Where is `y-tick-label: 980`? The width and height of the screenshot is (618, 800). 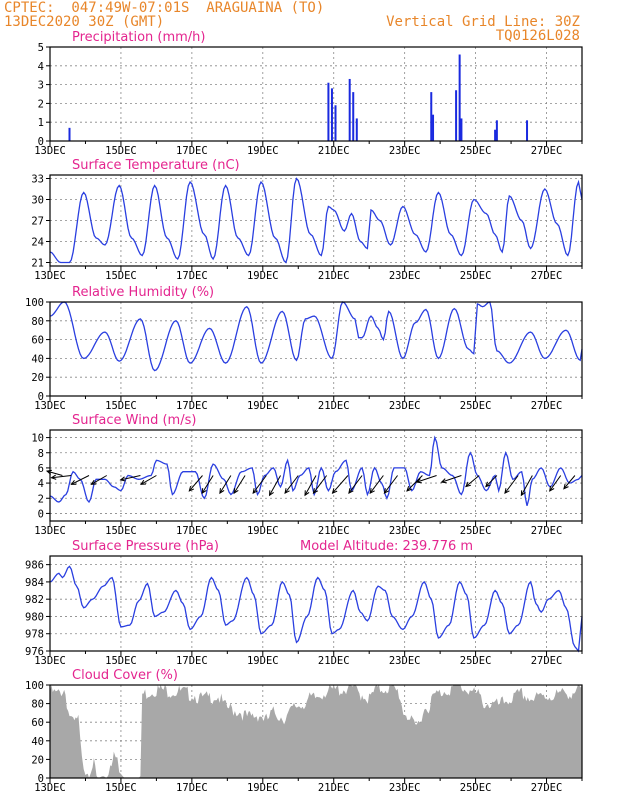 y-tick-label: 980 is located at coordinates (34, 617).